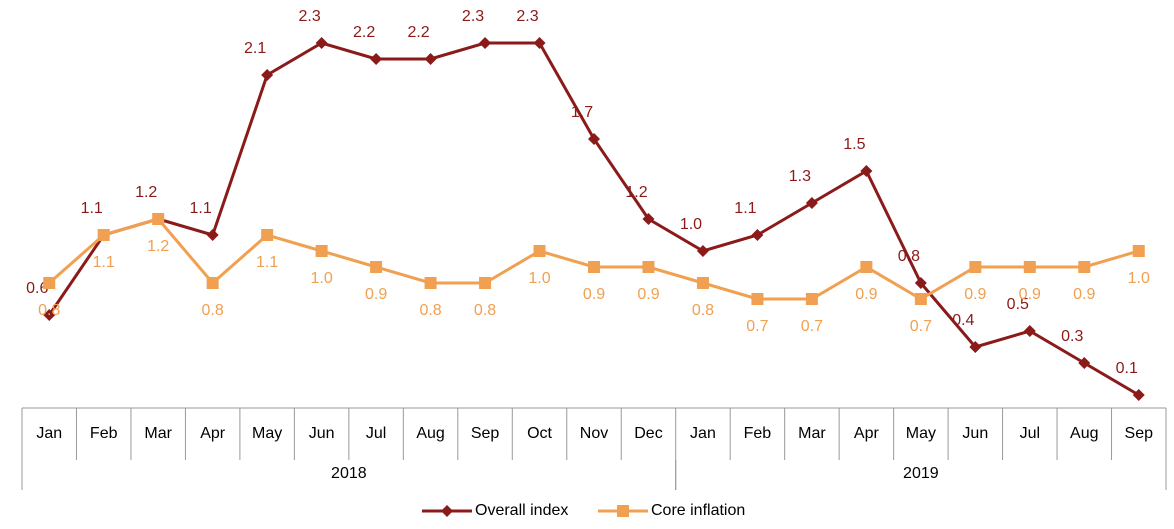  Describe the element at coordinates (1139, 433) in the screenshot. I see `x-tick-label: Sep` at that location.